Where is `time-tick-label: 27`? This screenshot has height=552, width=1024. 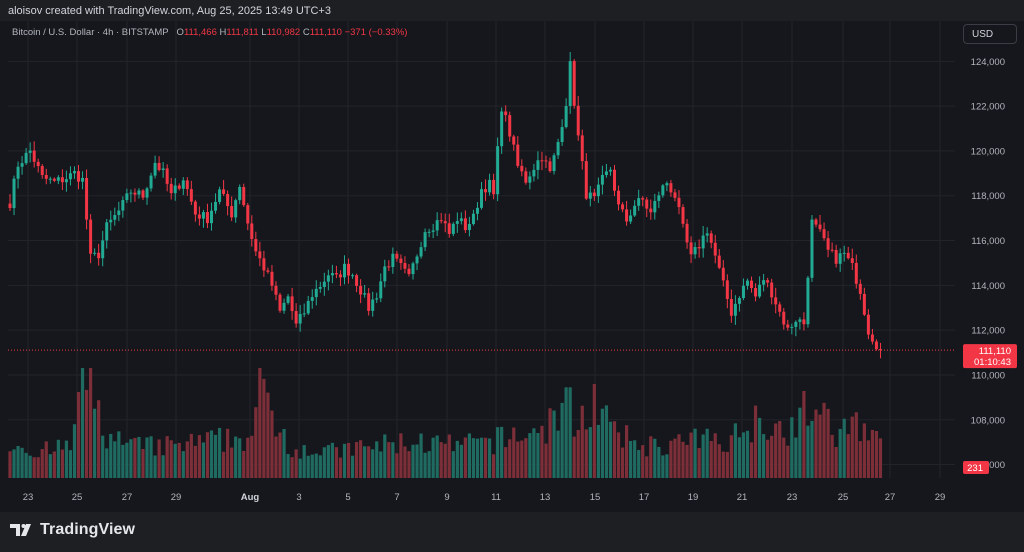
time-tick-label: 27 is located at coordinates (127, 497).